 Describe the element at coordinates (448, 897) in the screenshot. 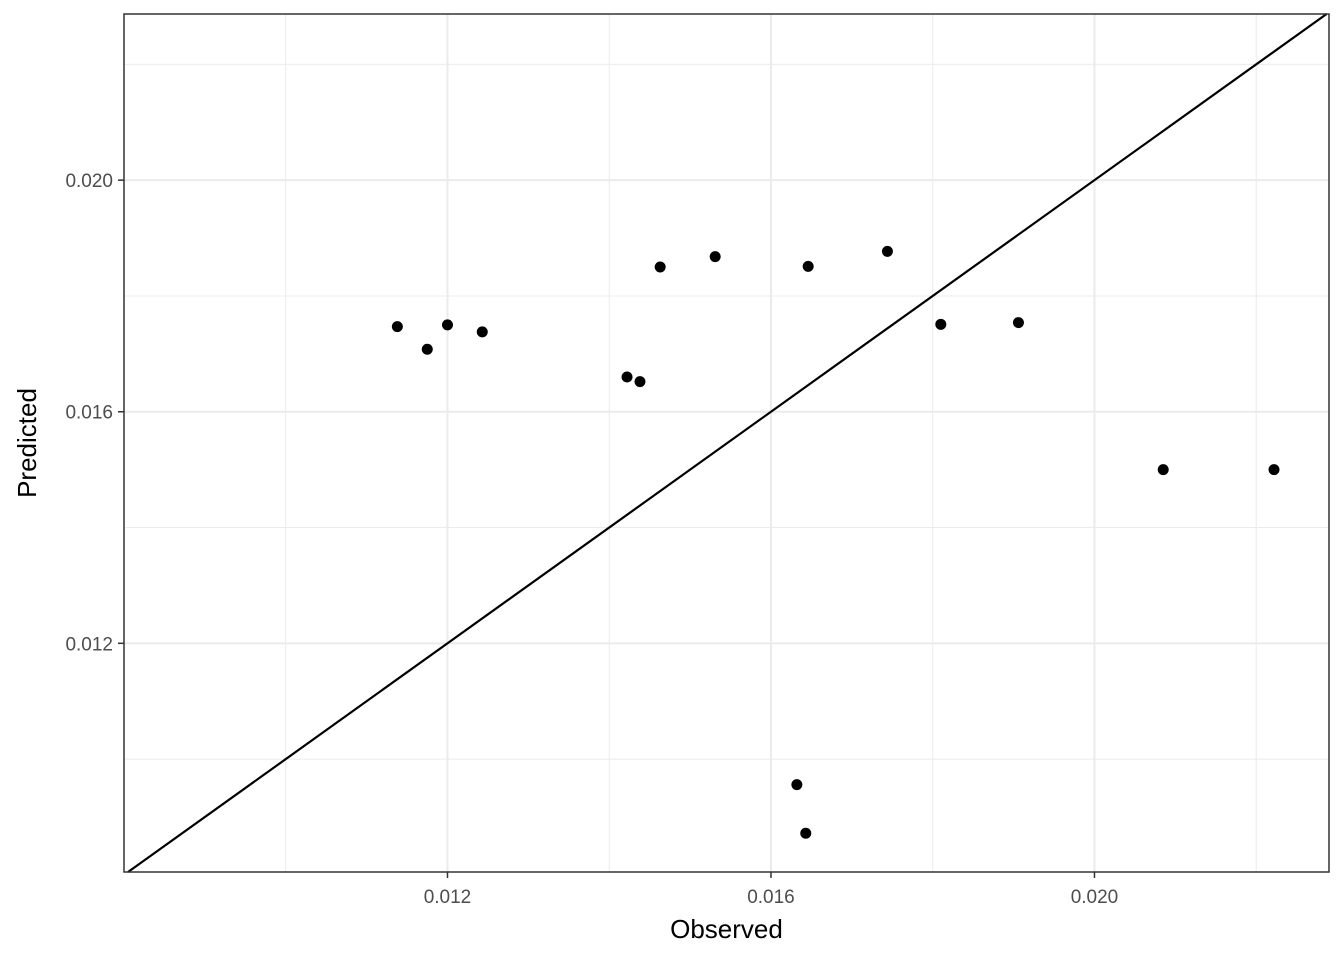

I see `x-tick-label: 0.012` at that location.